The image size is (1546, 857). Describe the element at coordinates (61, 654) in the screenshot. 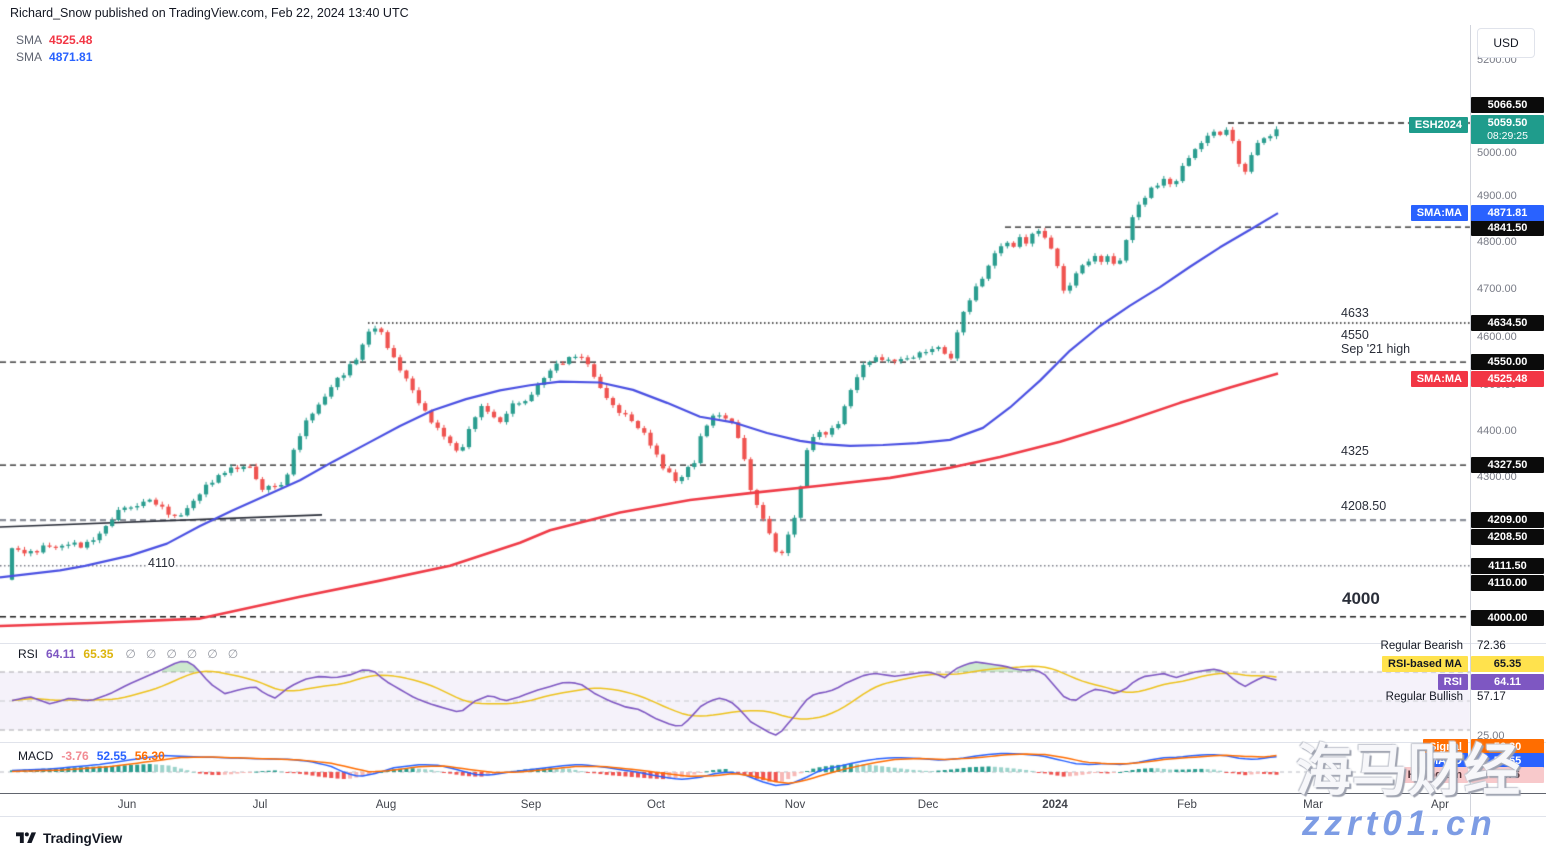

I see `rsi-value: 64.11` at that location.